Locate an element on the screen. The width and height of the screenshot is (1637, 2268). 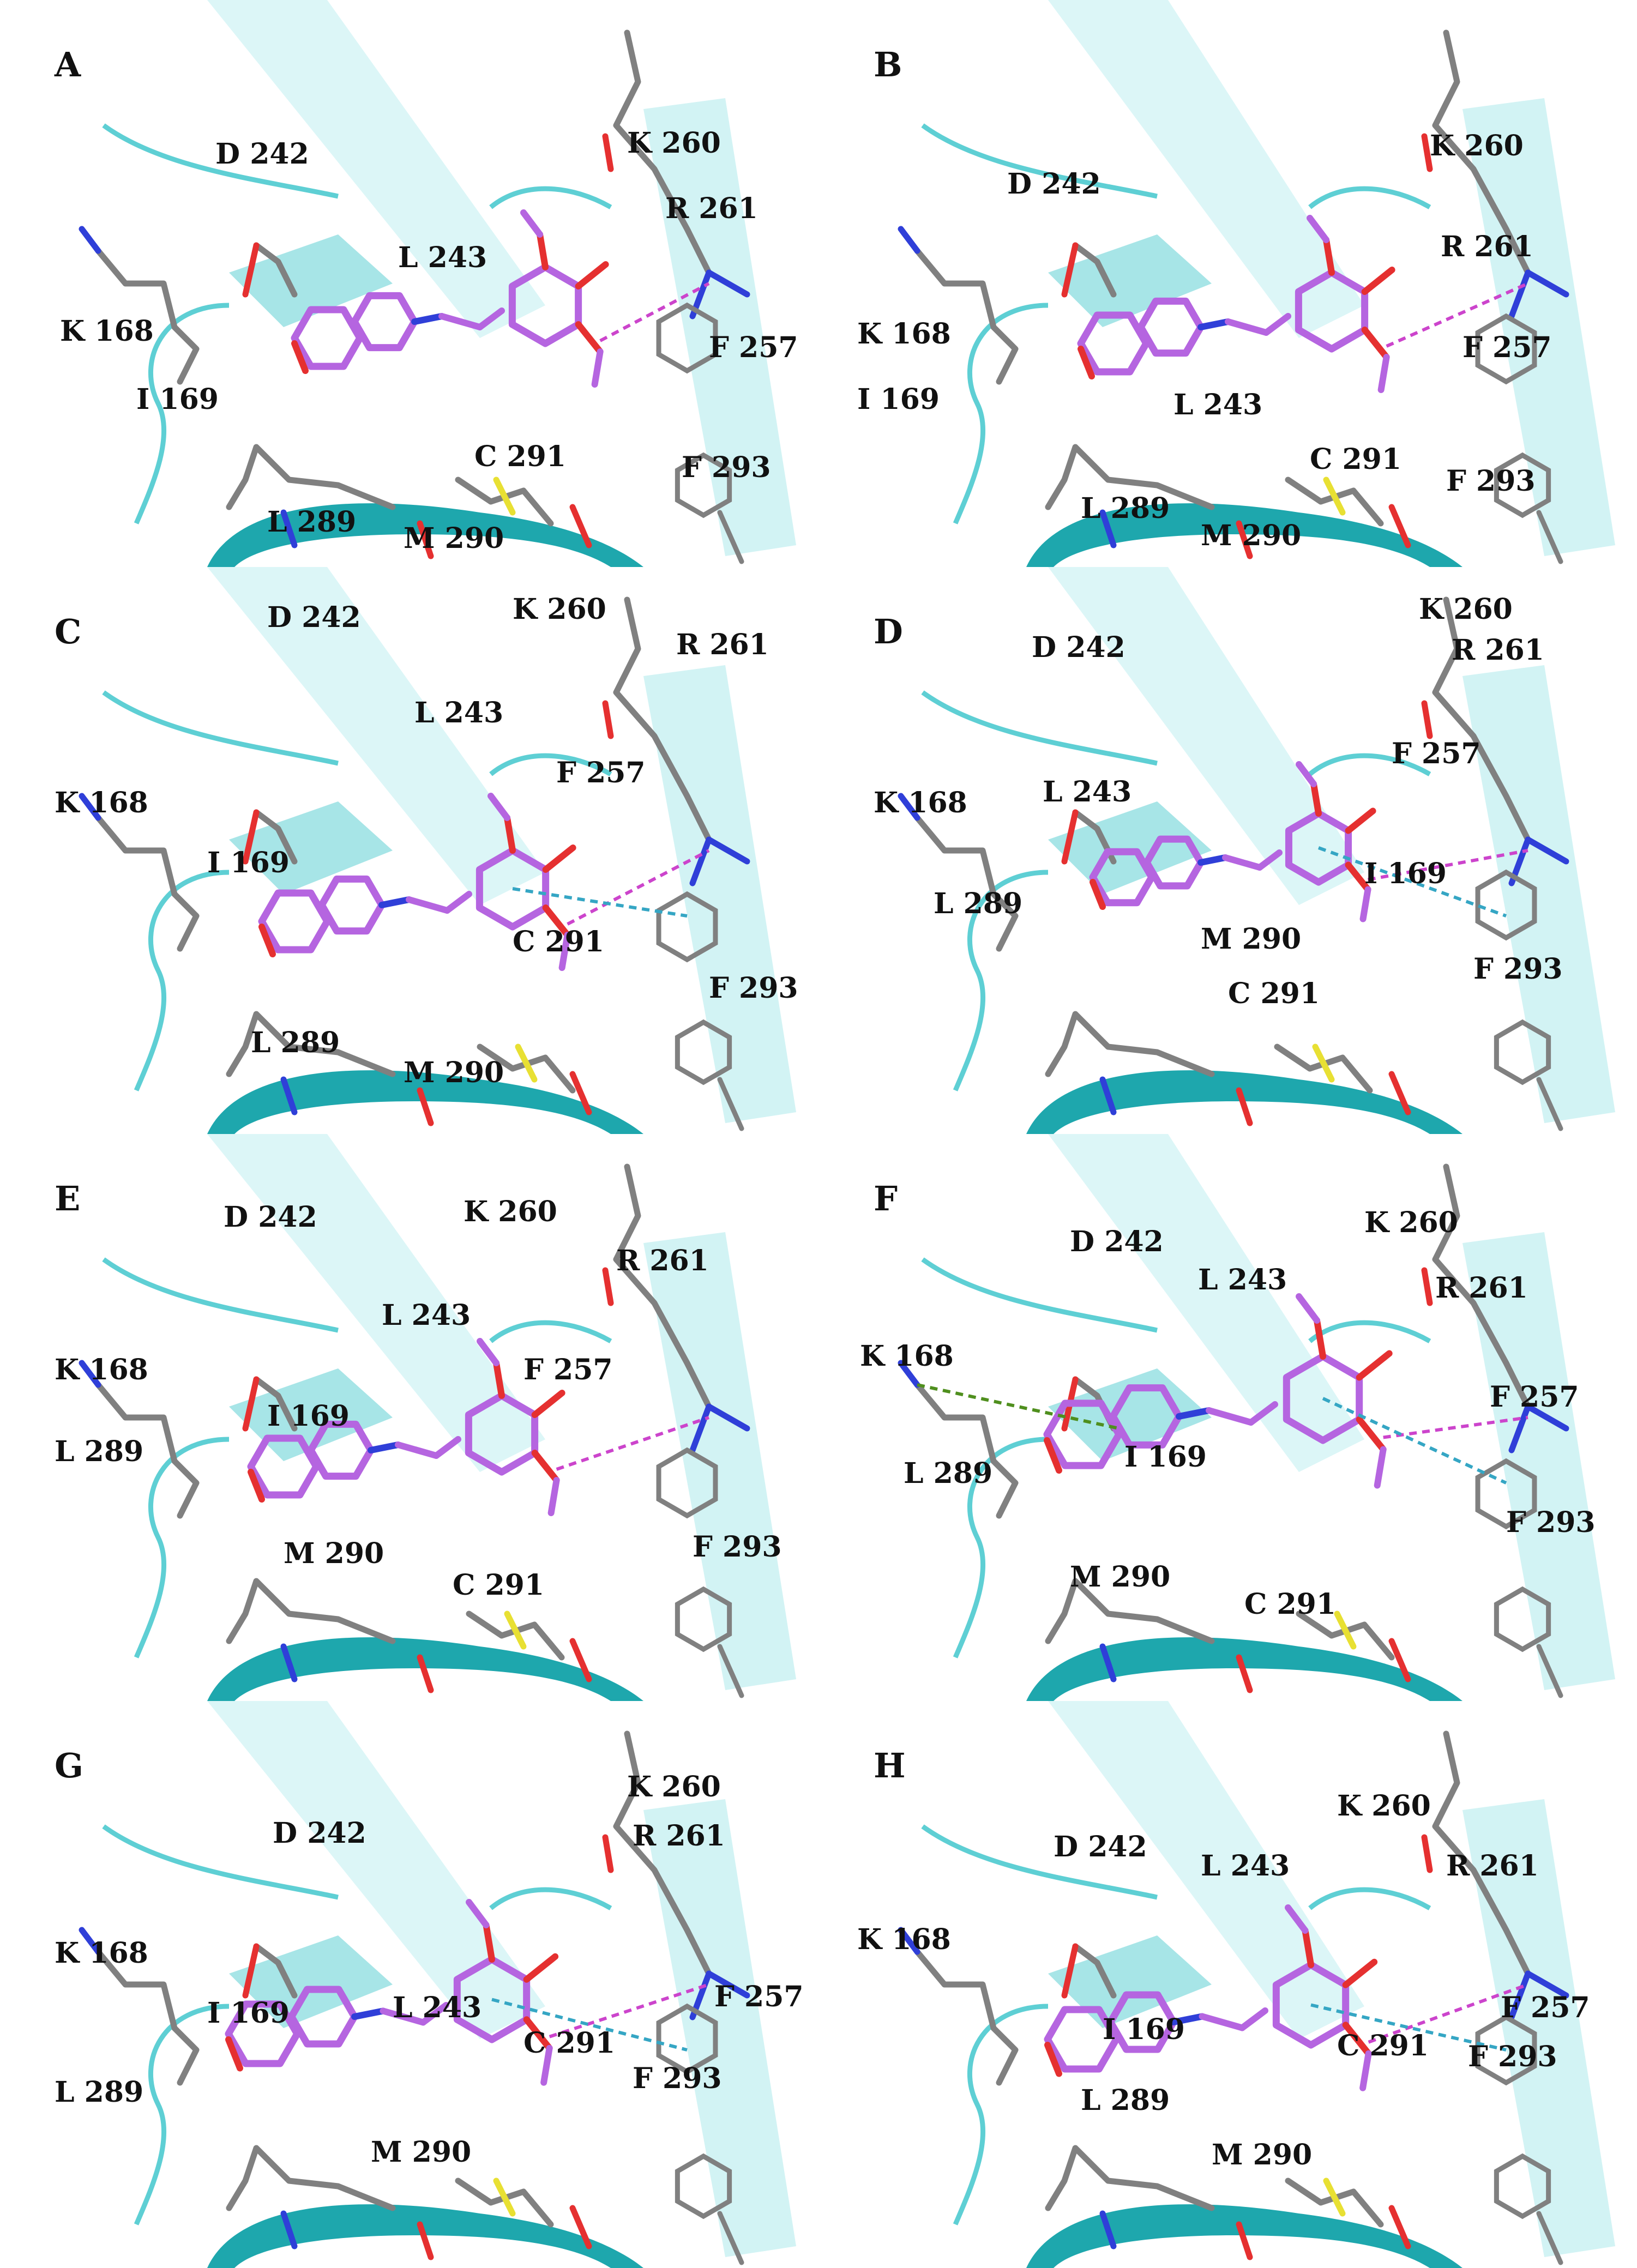
backbone-trace is located at coordinates (311, 1044).